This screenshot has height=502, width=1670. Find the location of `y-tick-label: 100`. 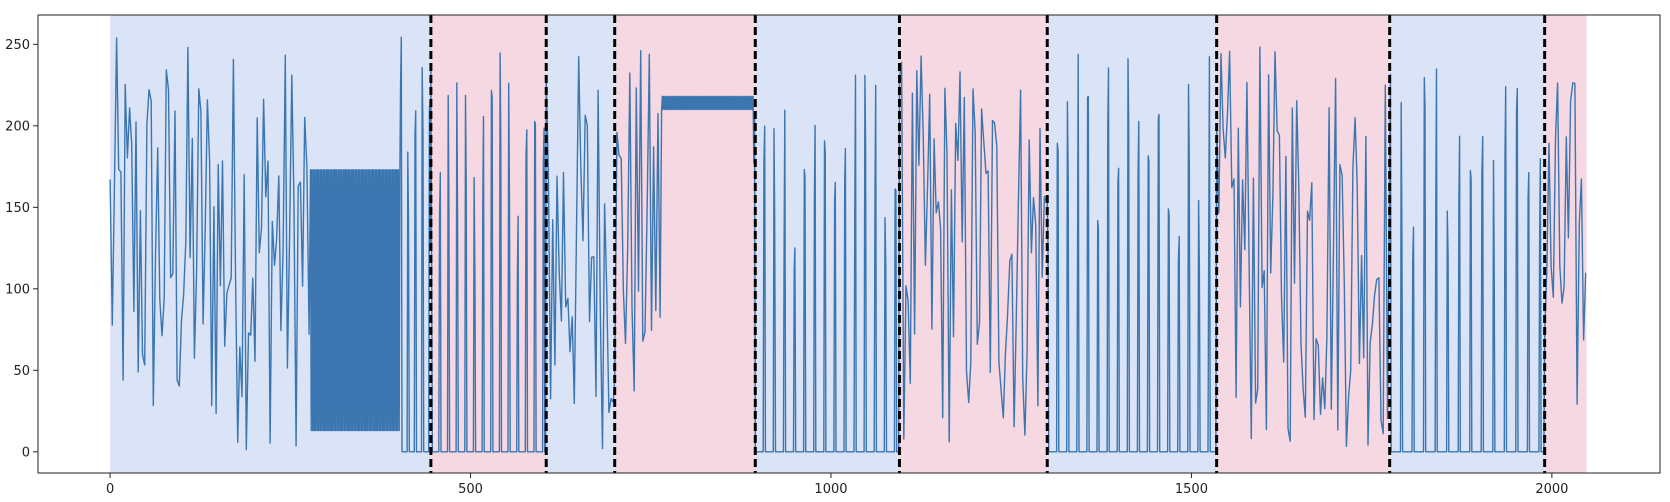

y-tick-label: 100 is located at coordinates (17, 289).